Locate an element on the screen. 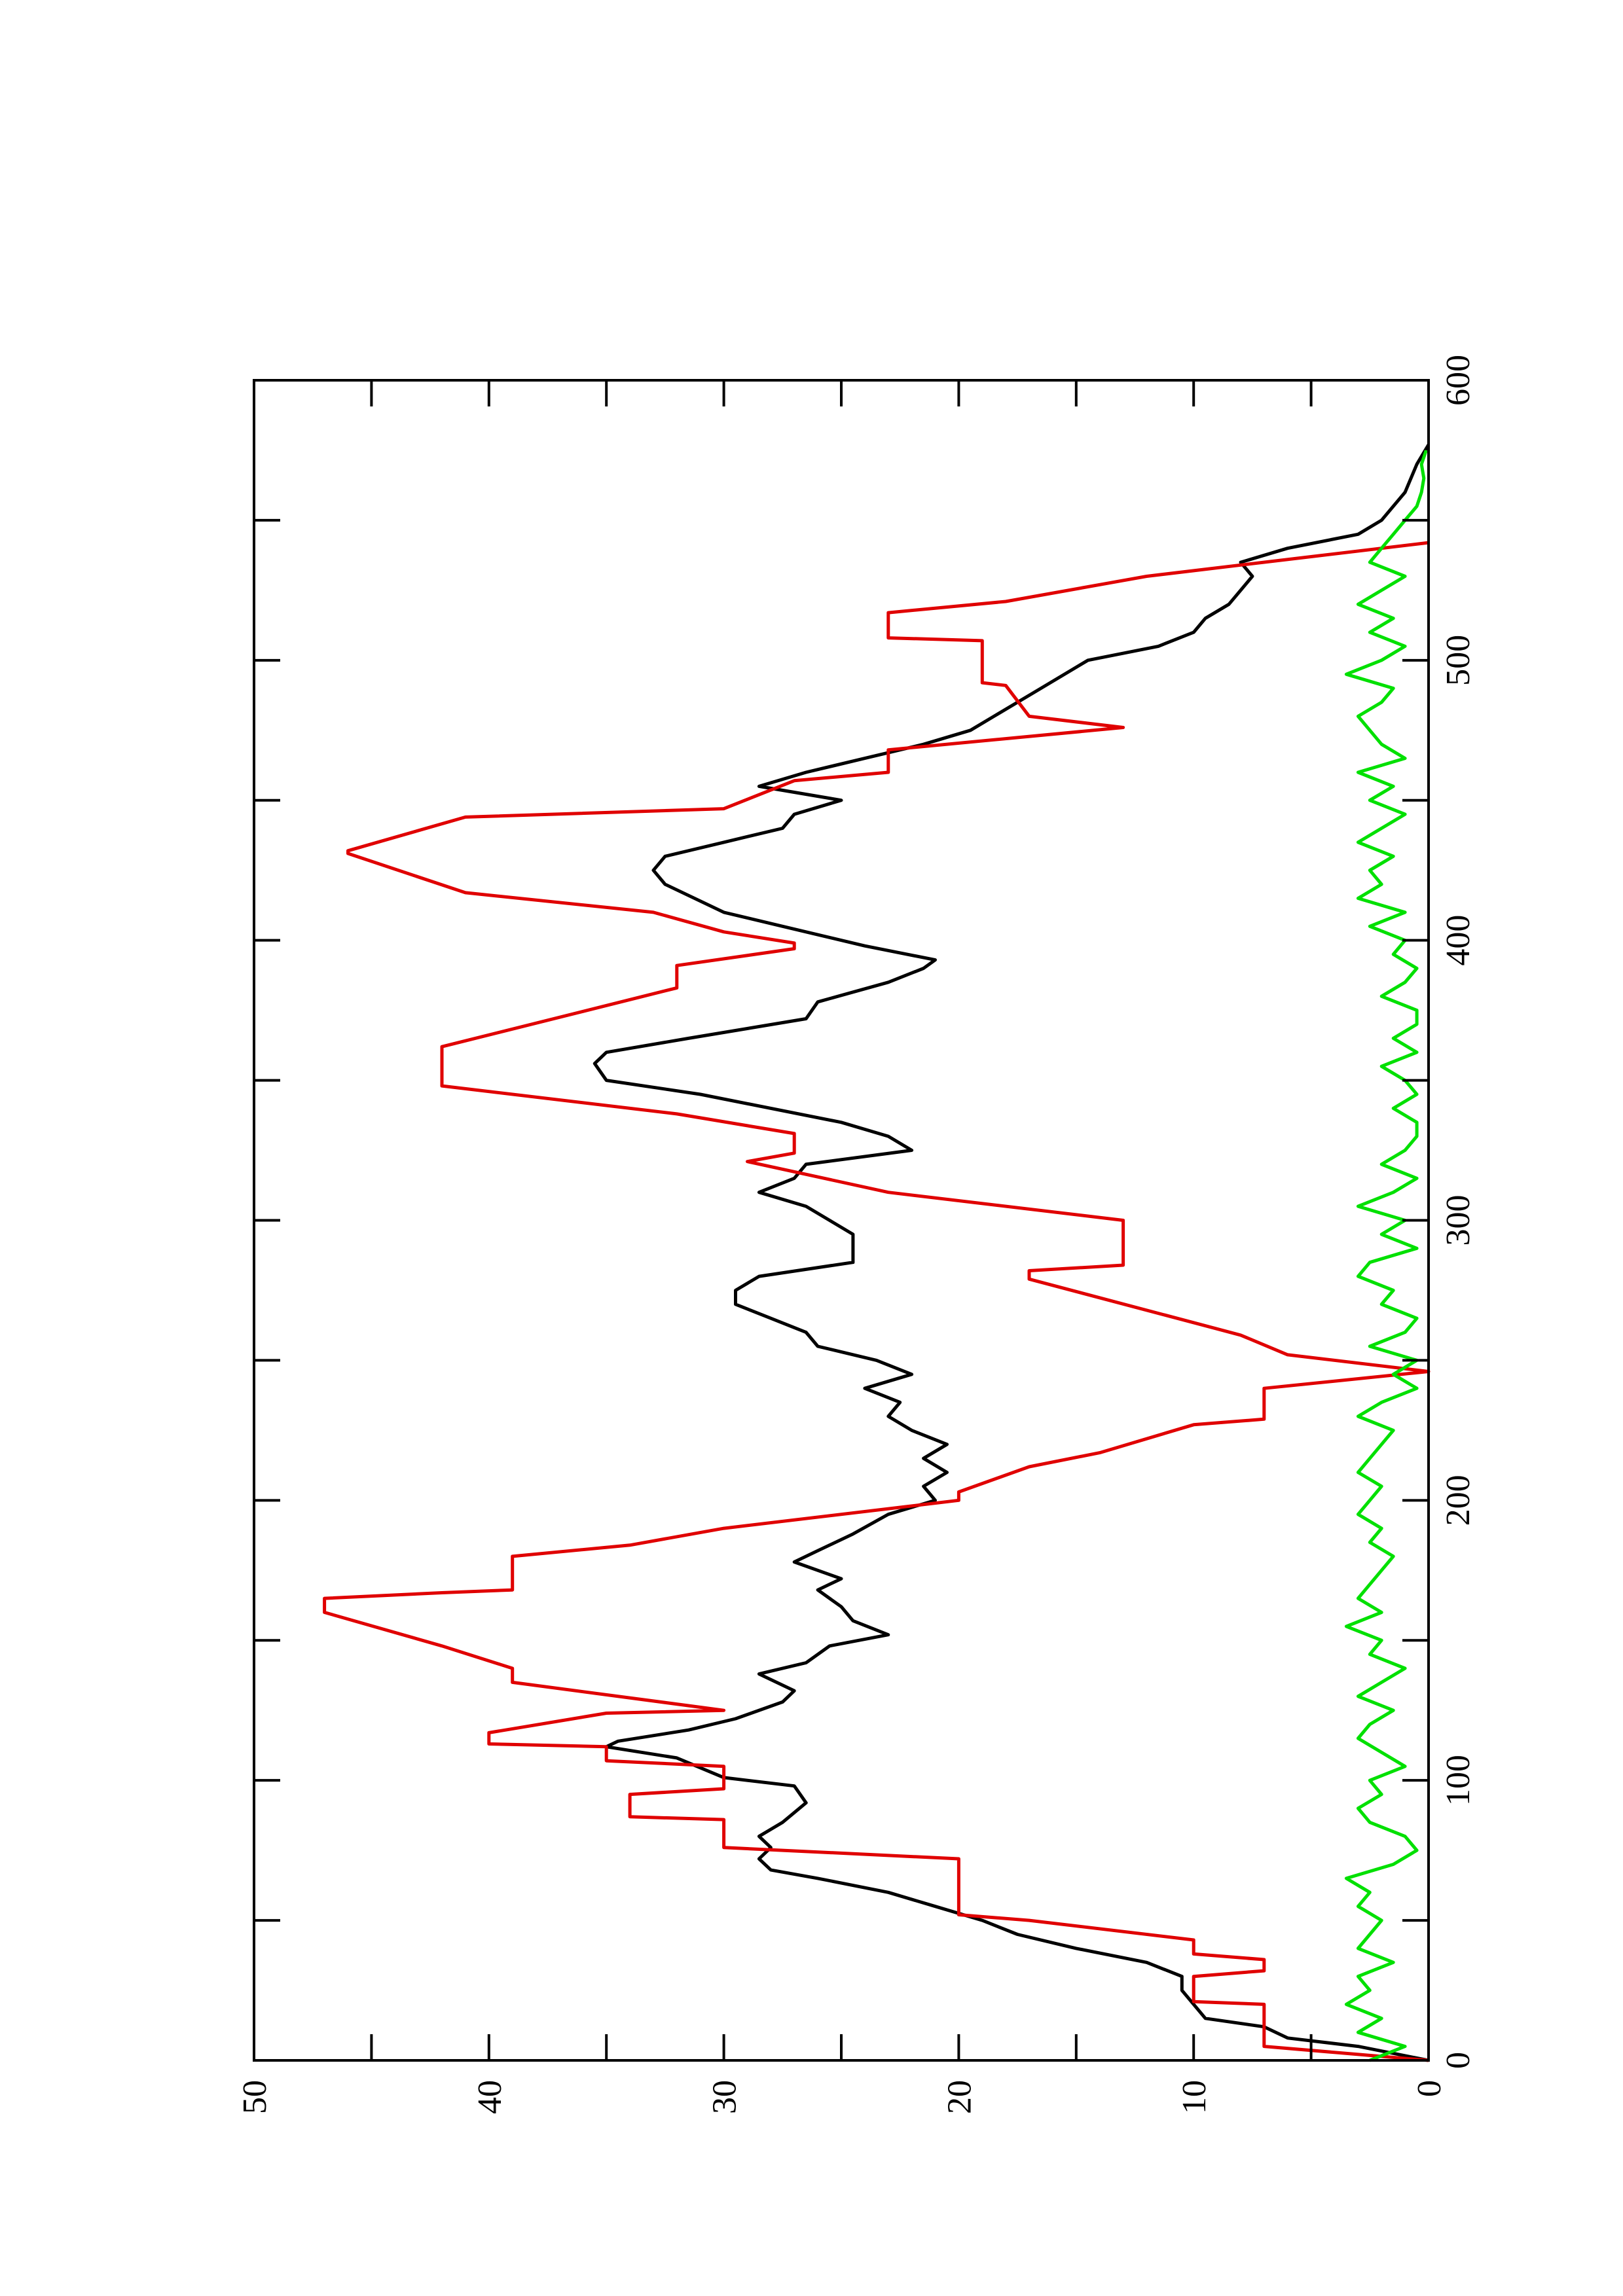 Image resolution: width=1623 pixels, height=2296 pixels. x-tick-label: 200 is located at coordinates (1458, 1500).